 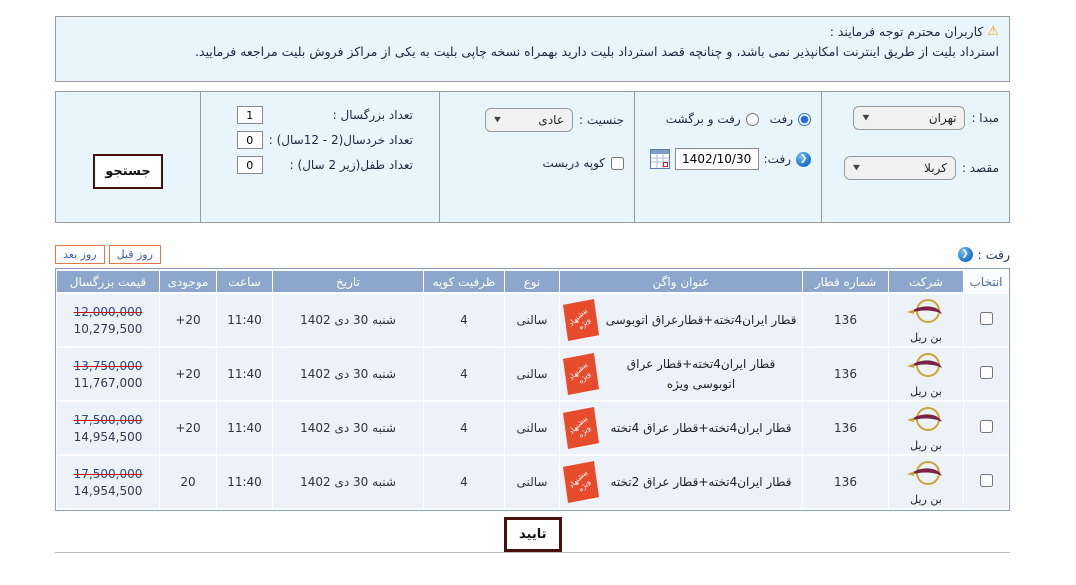 What do you see at coordinates (777, 159) in the screenshot?
I see `depart-date-label: رفت:` at bounding box center [777, 159].